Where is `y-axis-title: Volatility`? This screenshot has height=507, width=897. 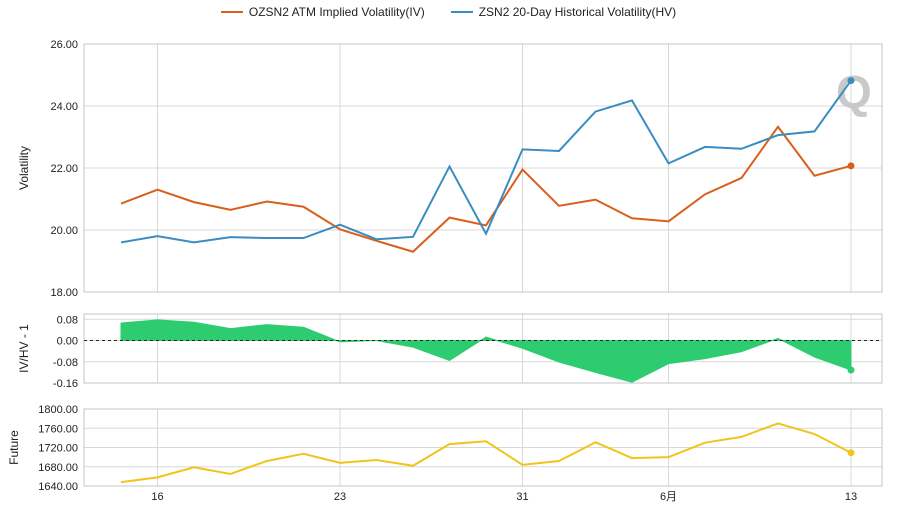 y-axis-title: Volatility is located at coordinates (24, 168).